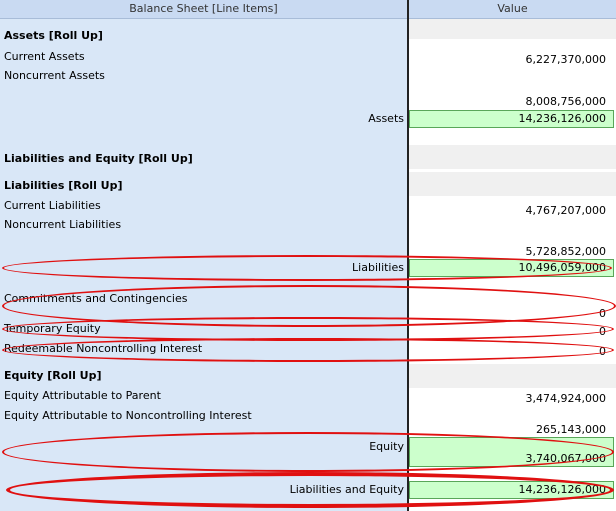  I want to click on noncurrent-assets-label: Noncurrent Assets, so click(54, 75).